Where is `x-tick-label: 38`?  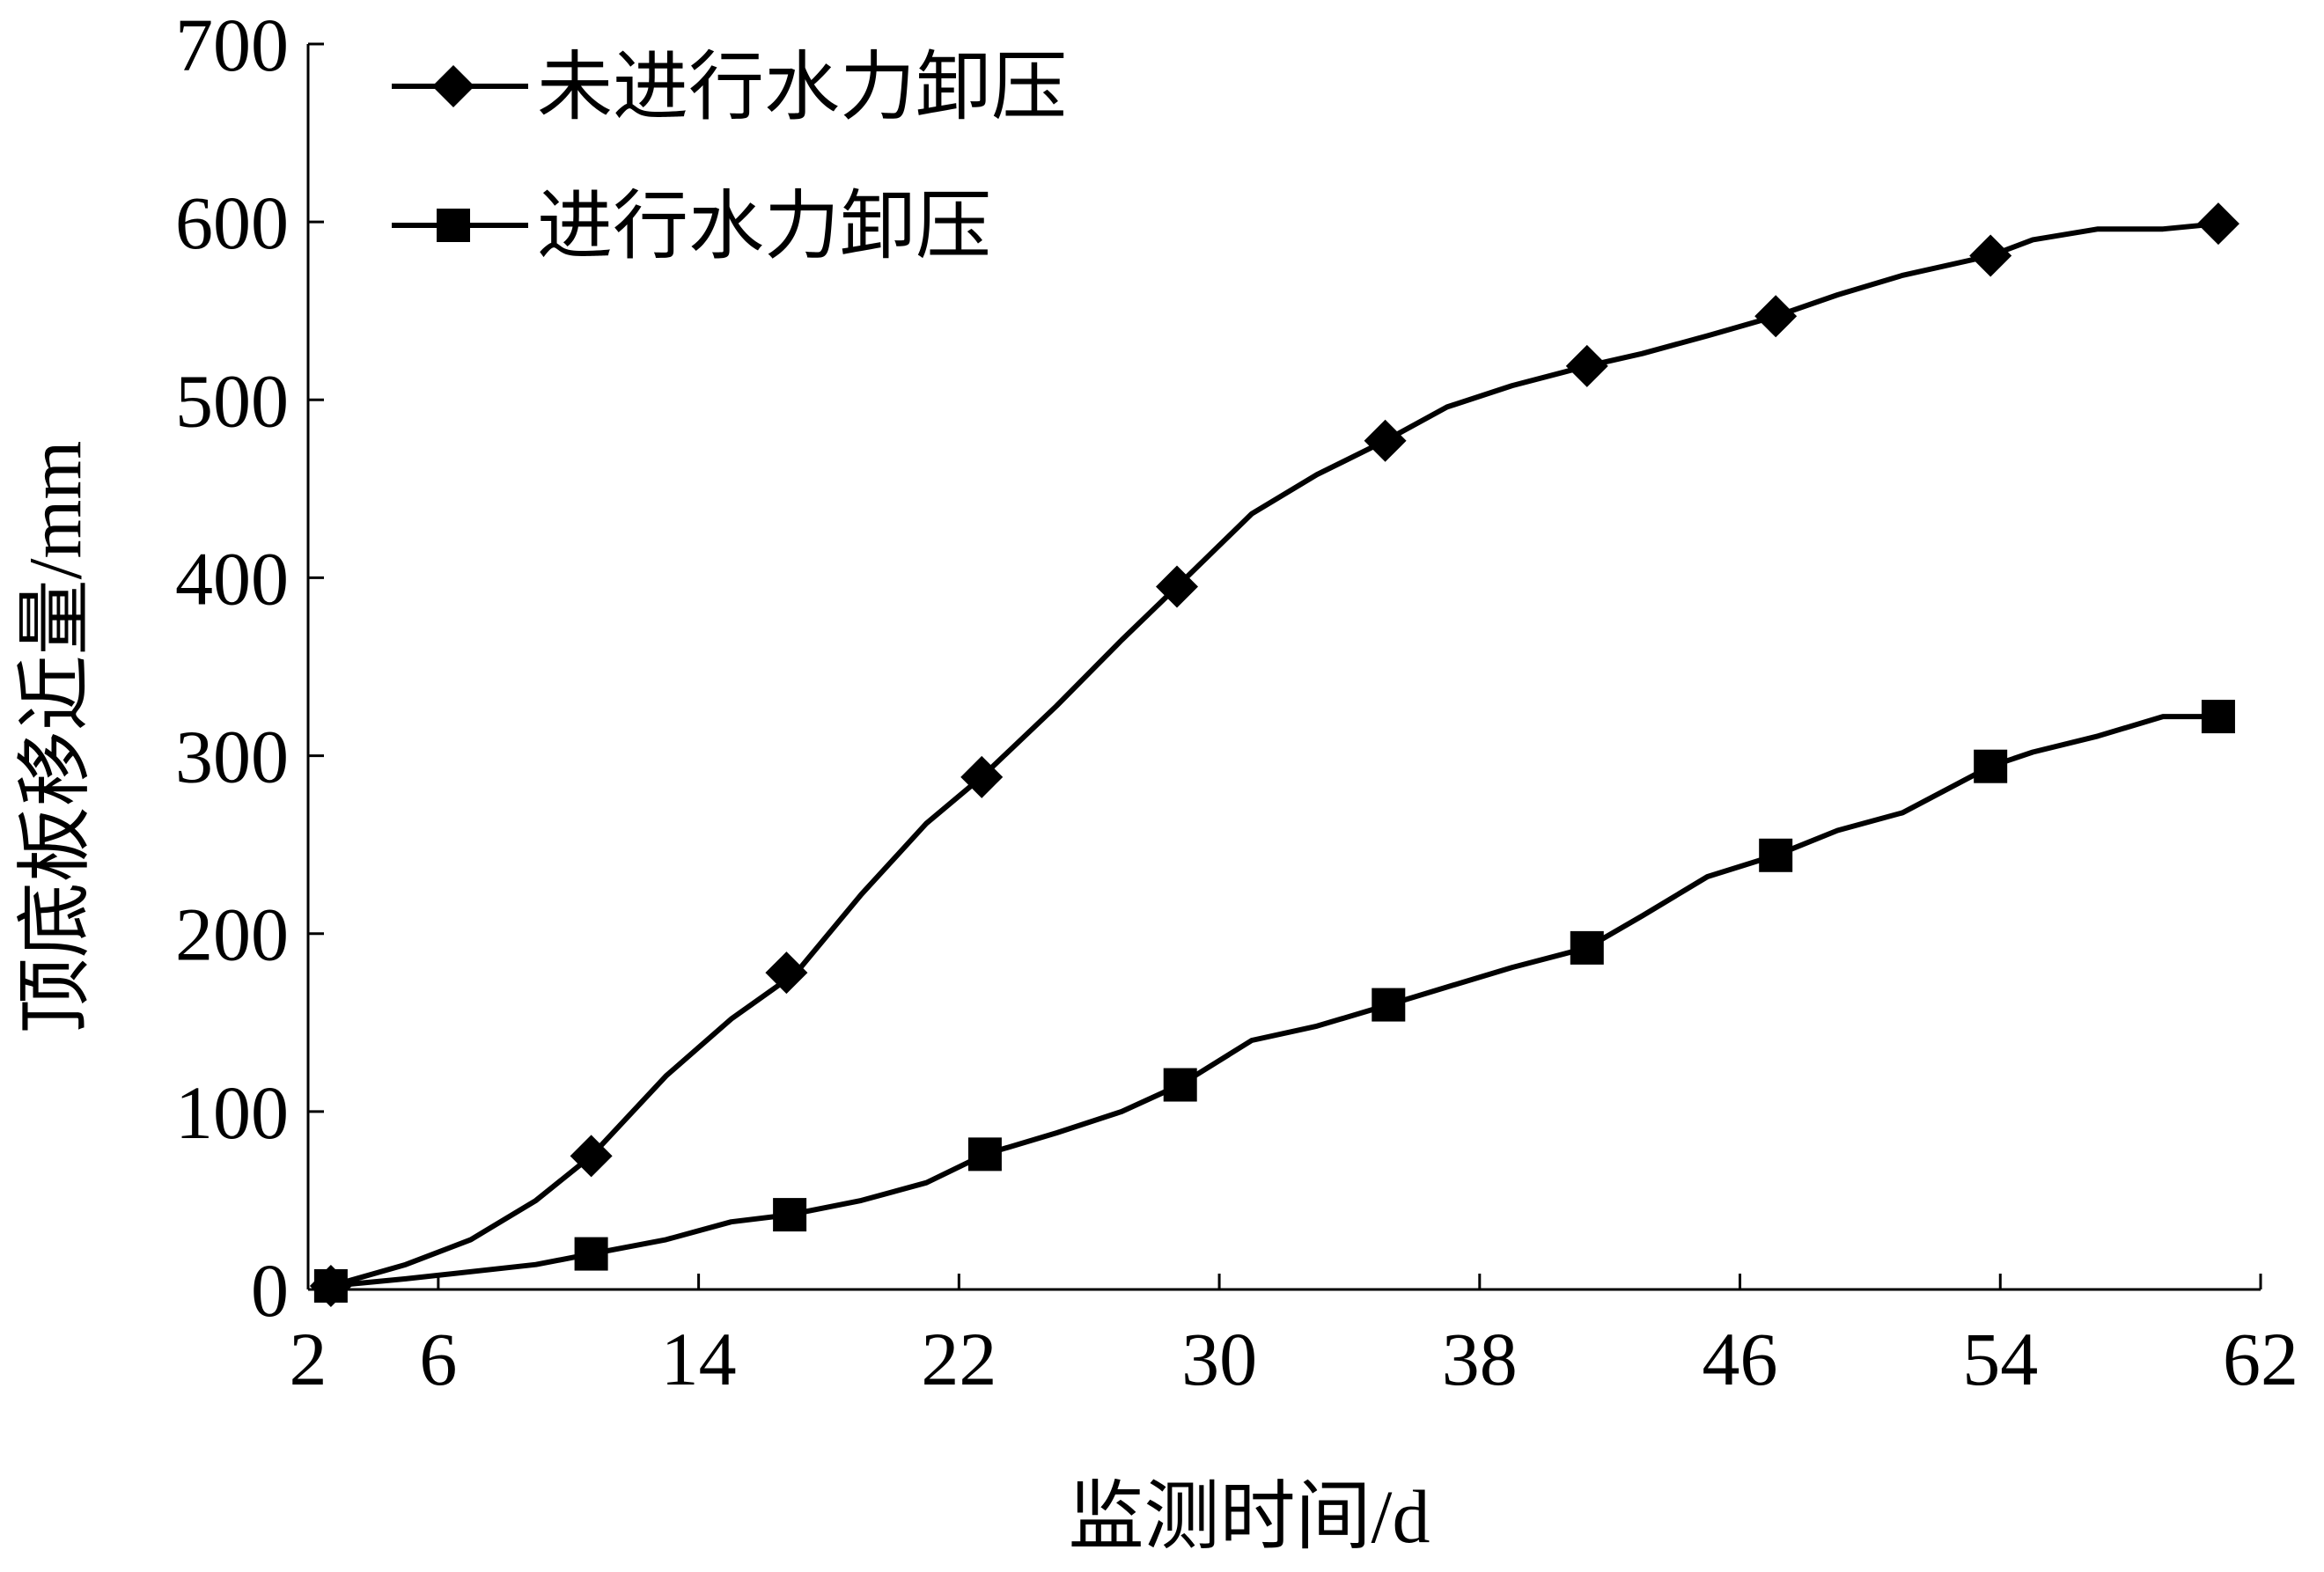 x-tick-label: 38 is located at coordinates (1480, 1359).